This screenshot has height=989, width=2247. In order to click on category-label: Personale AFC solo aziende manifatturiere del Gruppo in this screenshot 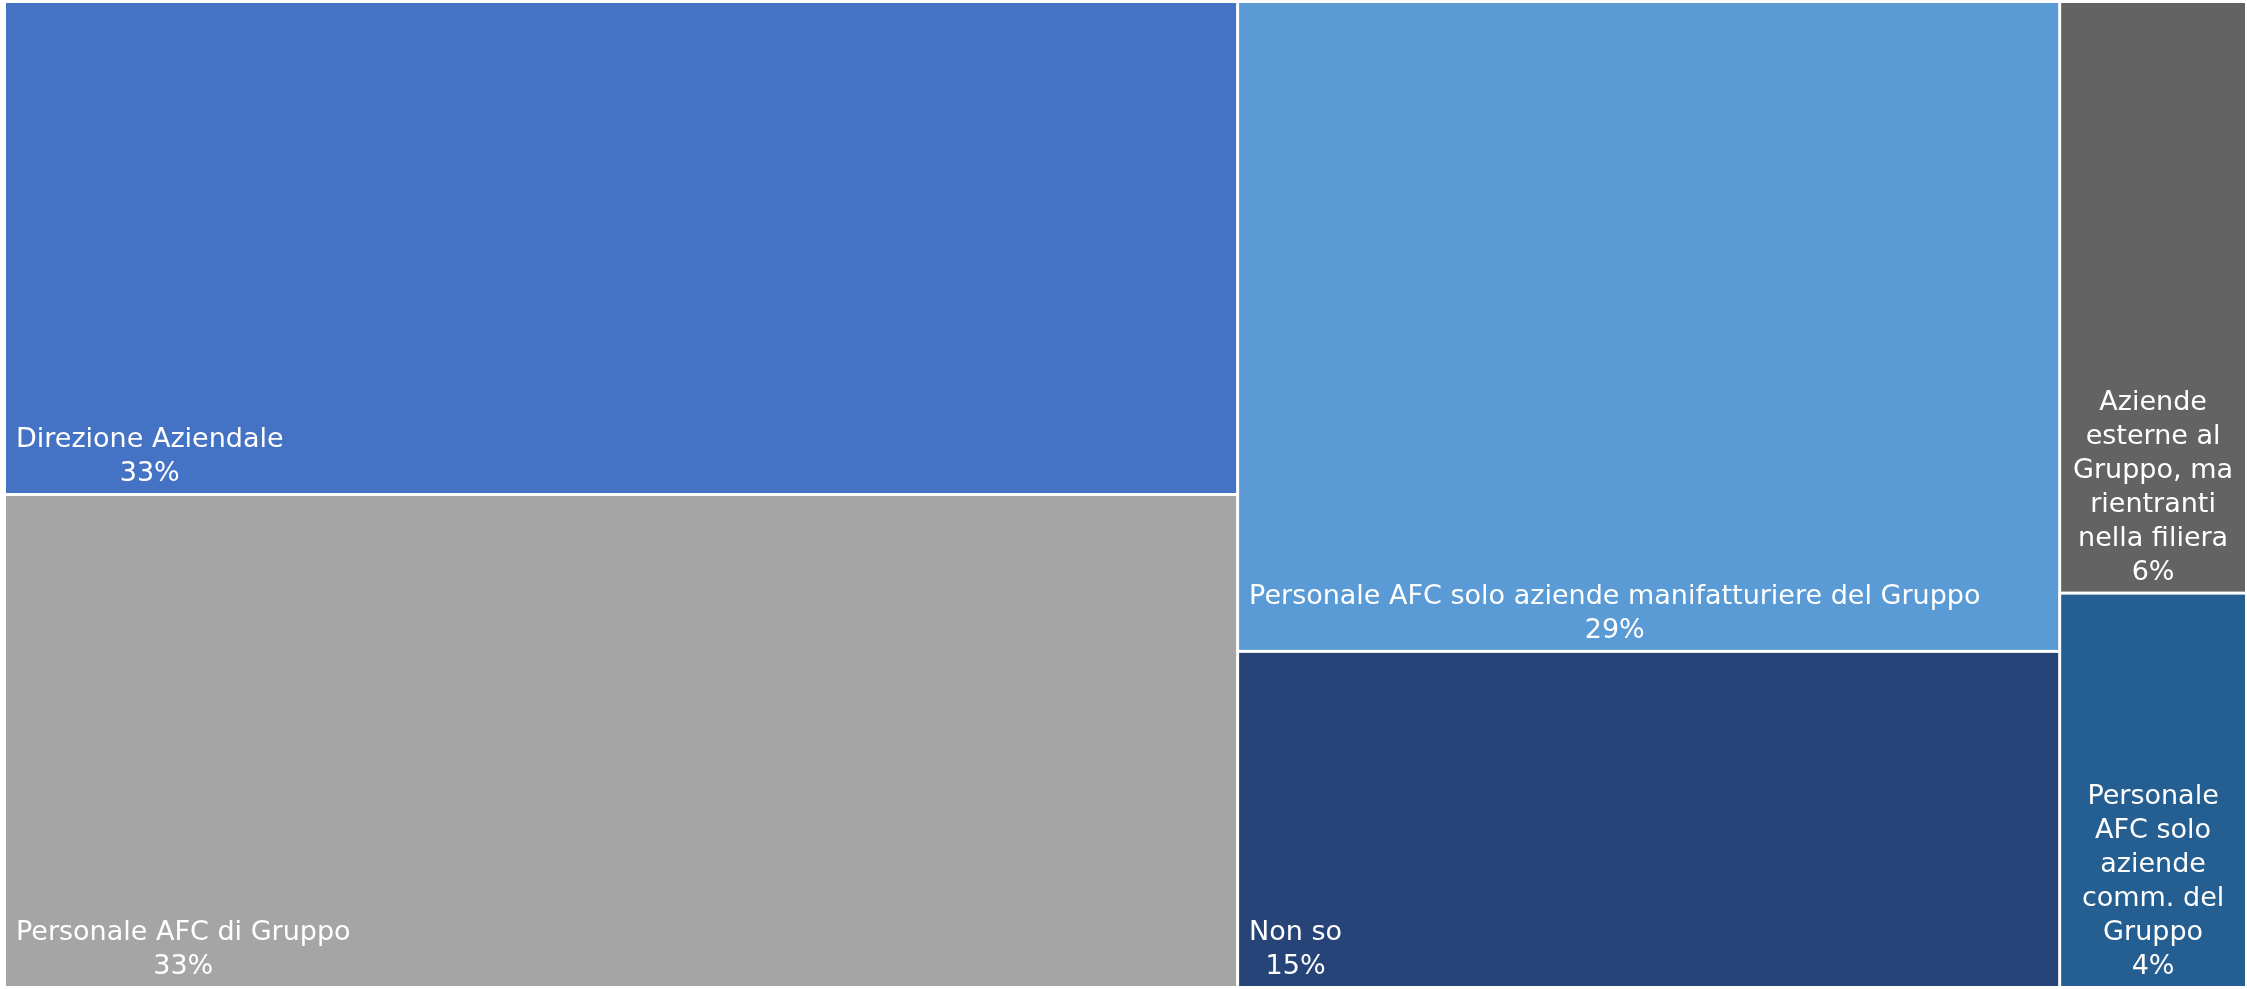, I will do `click(1615, 594)`.